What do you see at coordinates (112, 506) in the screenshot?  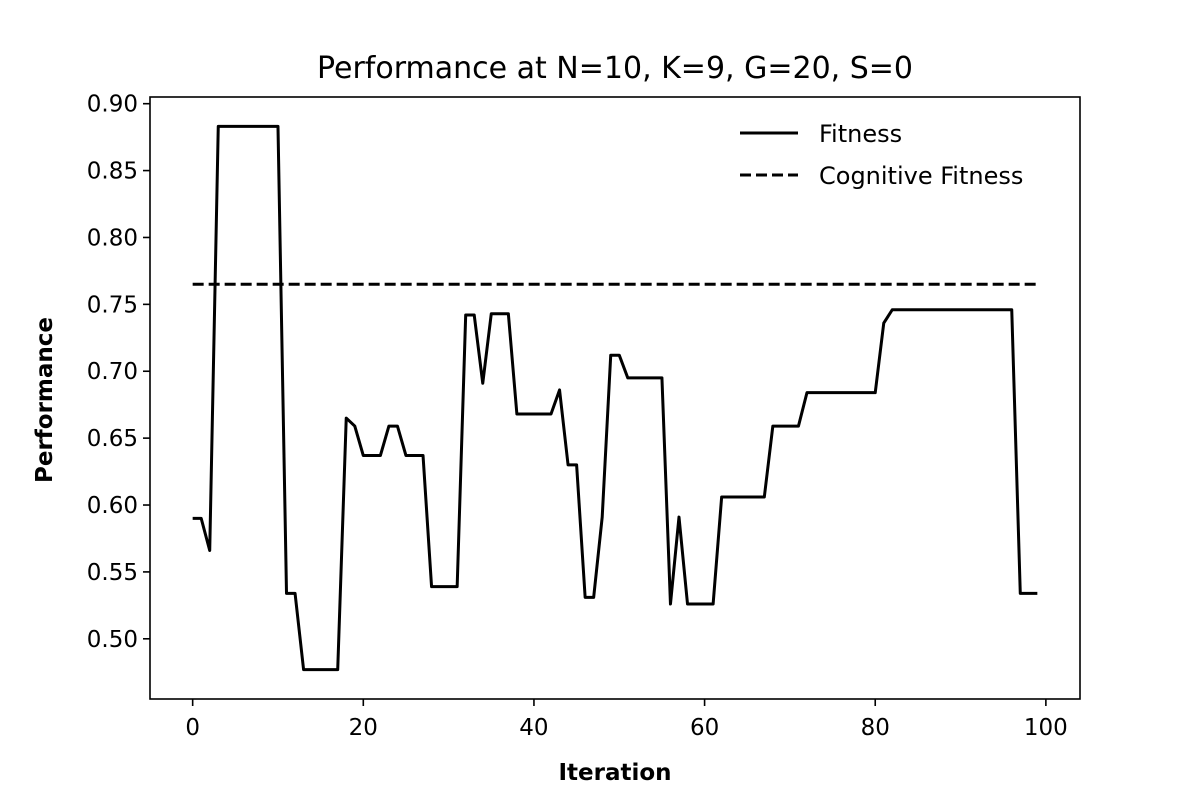 I see `y-tick-label: 0.60` at bounding box center [112, 506].